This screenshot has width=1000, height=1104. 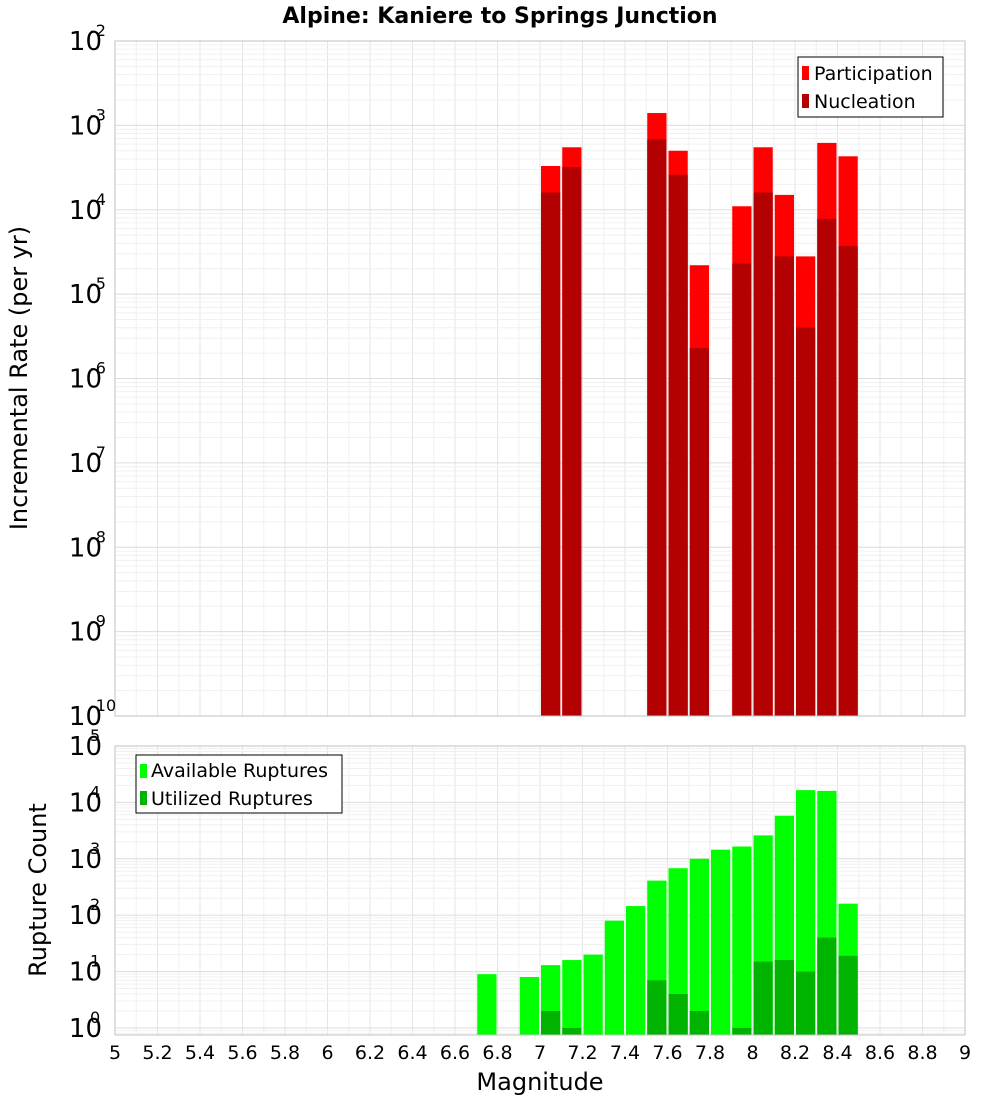 What do you see at coordinates (795, 1053) in the screenshot?
I see `x-tick-label: 8.2` at bounding box center [795, 1053].